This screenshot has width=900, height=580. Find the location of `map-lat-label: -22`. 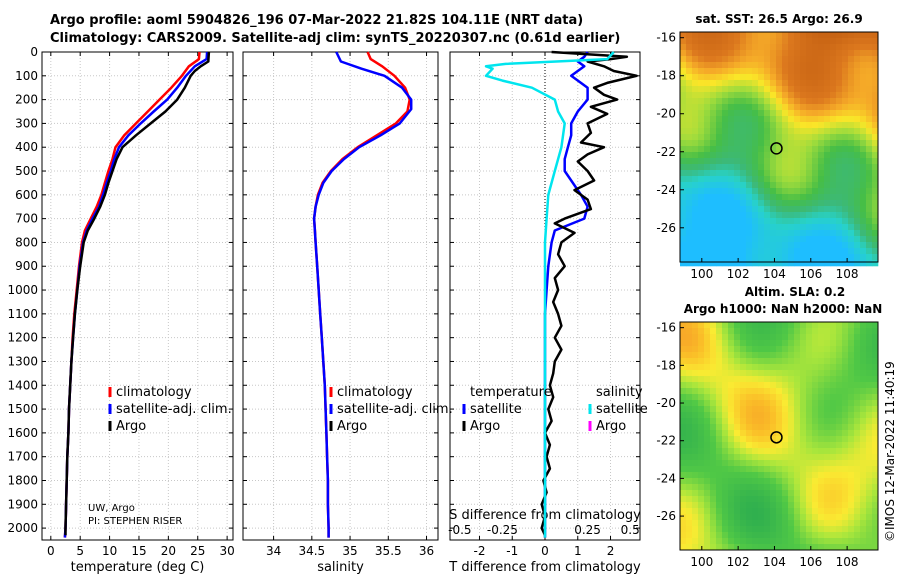

map-lat-label: -22 is located at coordinates (666, 441).